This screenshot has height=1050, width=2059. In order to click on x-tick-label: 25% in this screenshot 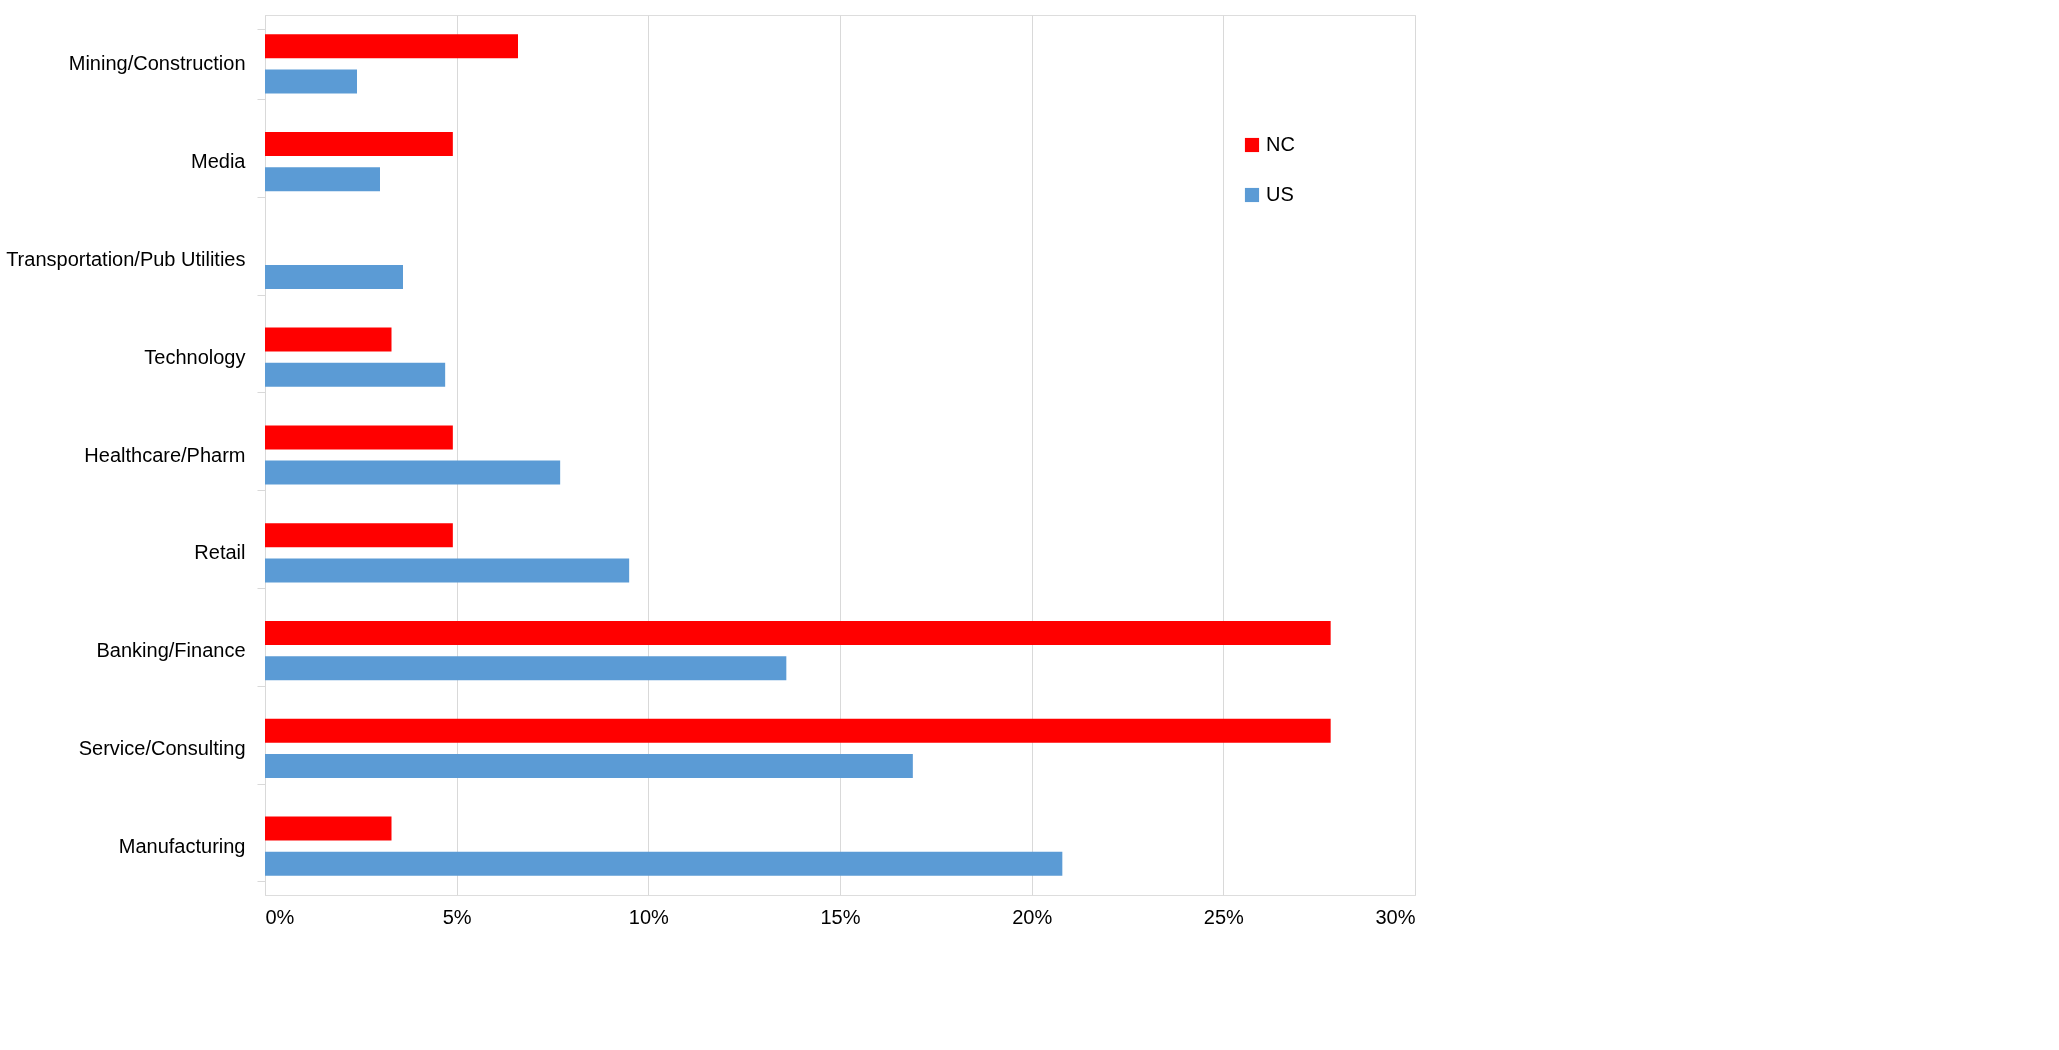, I will do `click(1224, 916)`.